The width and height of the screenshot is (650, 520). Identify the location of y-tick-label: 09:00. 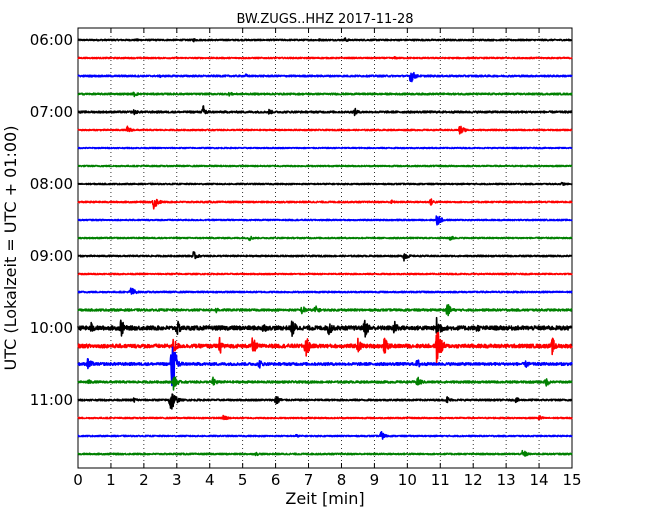
(51, 256).